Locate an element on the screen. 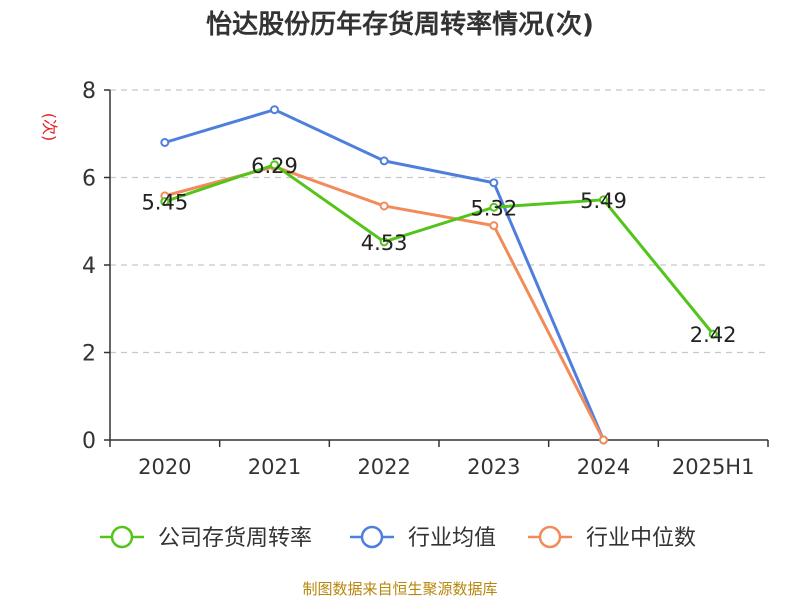 The image size is (800, 600). y-tick-label: 2 is located at coordinates (89, 354).